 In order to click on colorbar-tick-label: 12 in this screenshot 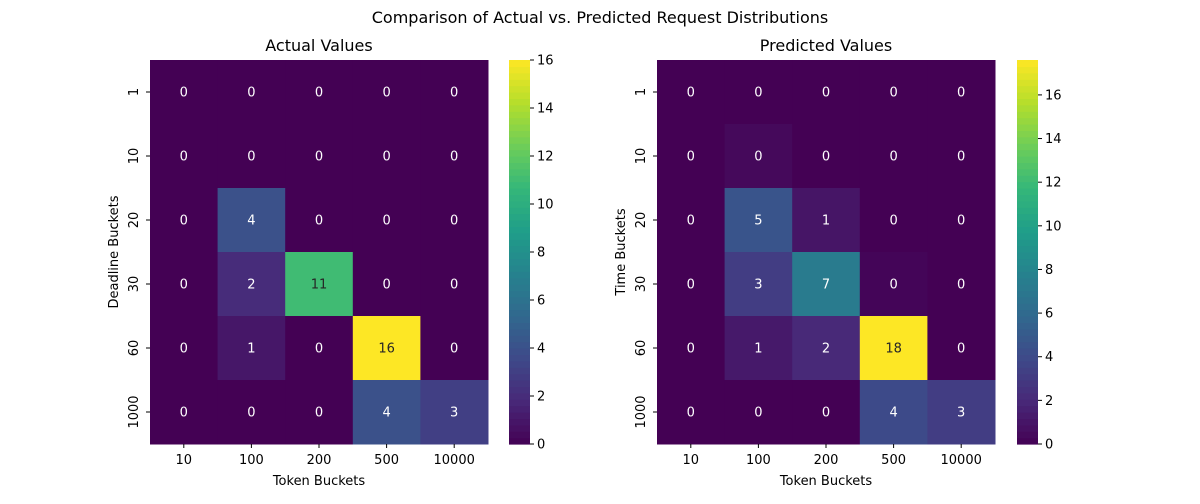, I will do `click(1053, 183)`.